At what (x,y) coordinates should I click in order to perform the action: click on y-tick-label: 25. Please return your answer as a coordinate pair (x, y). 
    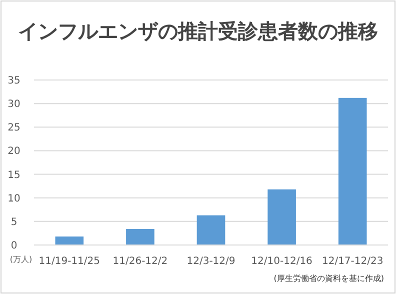
    Looking at the image, I should click on (14, 128).